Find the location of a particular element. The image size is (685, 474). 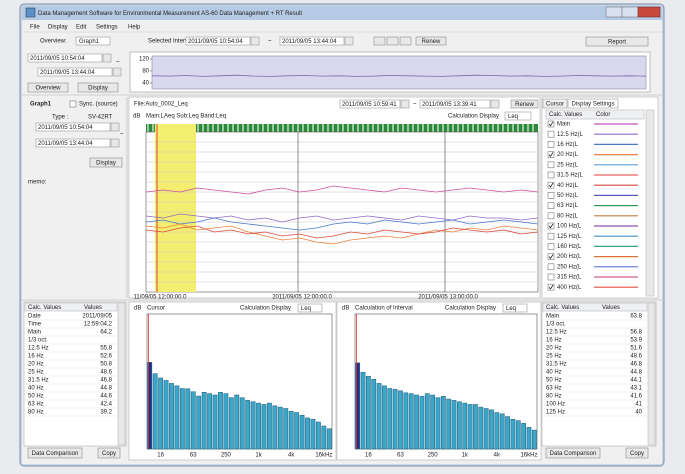

row-label: 31.5 Hz is located at coordinates (38, 381).